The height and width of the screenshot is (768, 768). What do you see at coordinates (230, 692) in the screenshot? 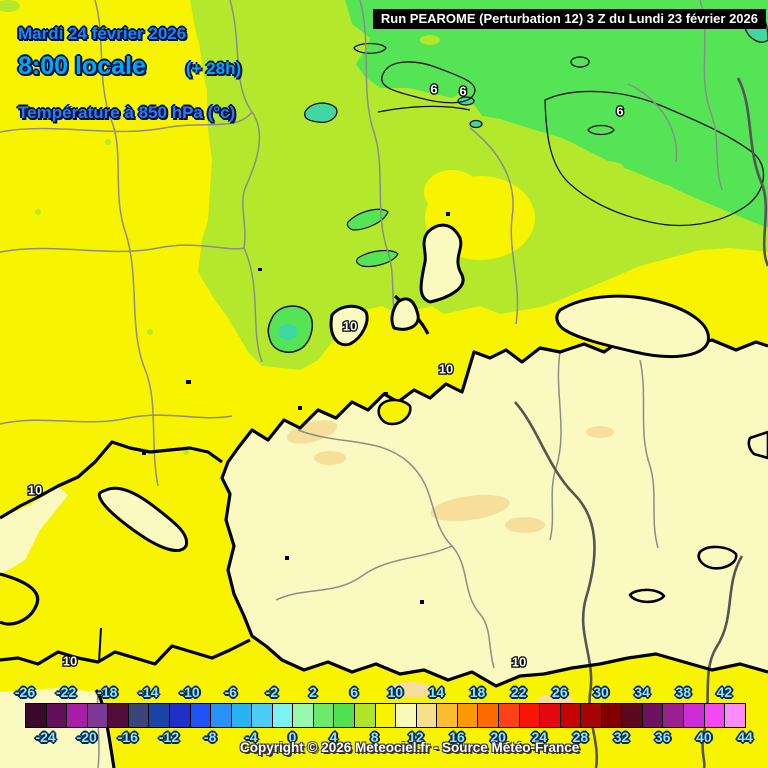
I see `colorbar-tick-label: -6` at bounding box center [230, 692].